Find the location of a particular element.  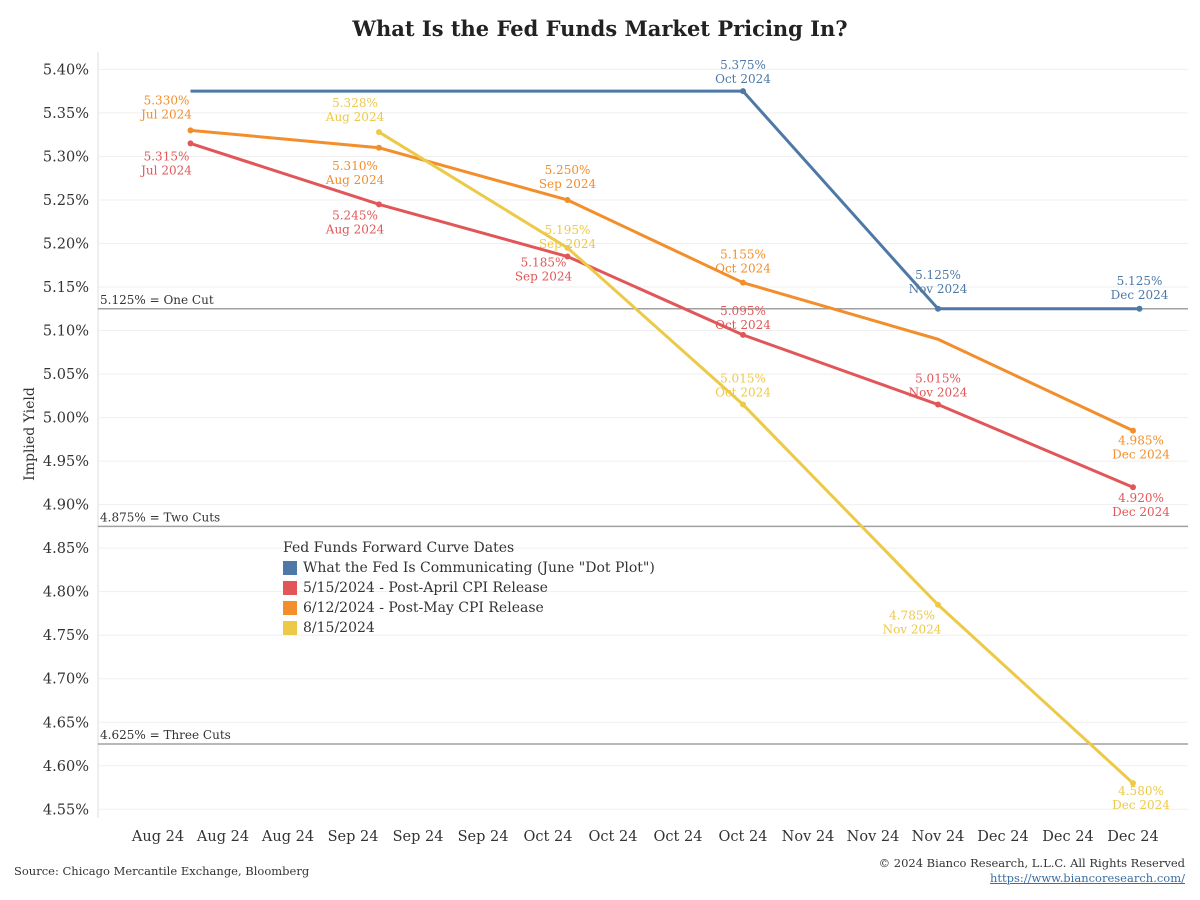

y-tick-label: 4.75% is located at coordinates (66, 636).